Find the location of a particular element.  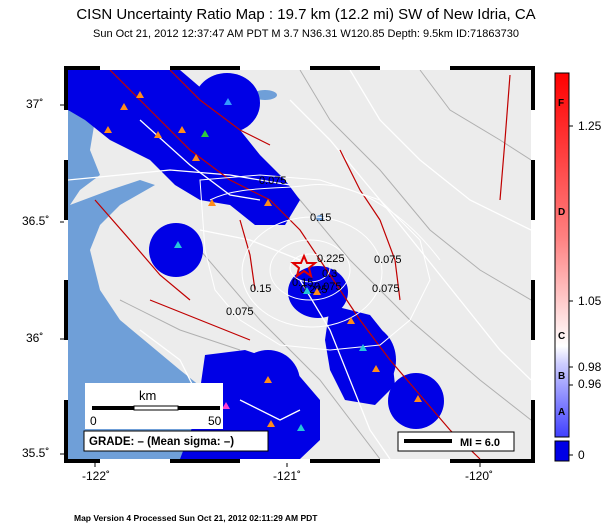

contour-label: 0.225 is located at coordinates (331, 259).